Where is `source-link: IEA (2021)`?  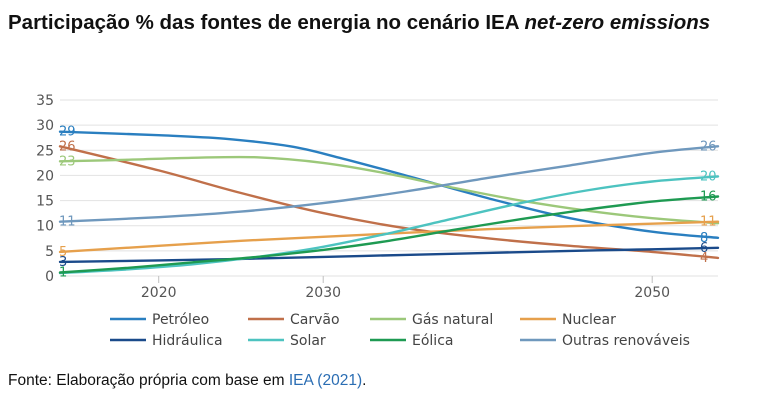
source-link: IEA (2021) is located at coordinates (325, 380).